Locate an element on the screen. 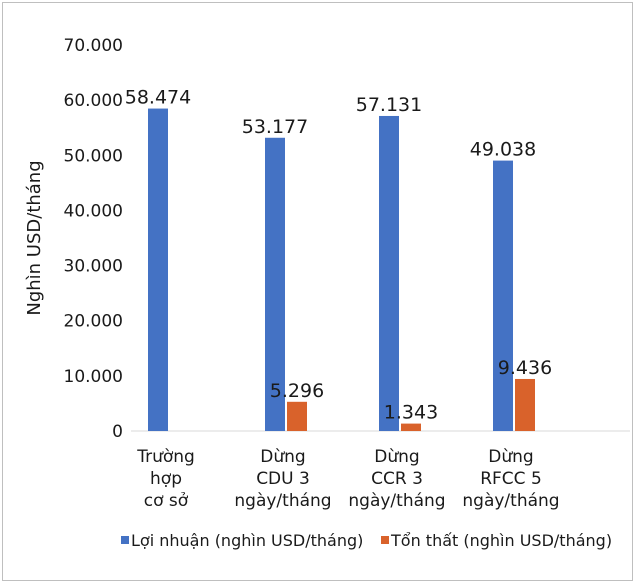 The width and height of the screenshot is (637, 585). y-tick-label: 0 is located at coordinates (117, 432).